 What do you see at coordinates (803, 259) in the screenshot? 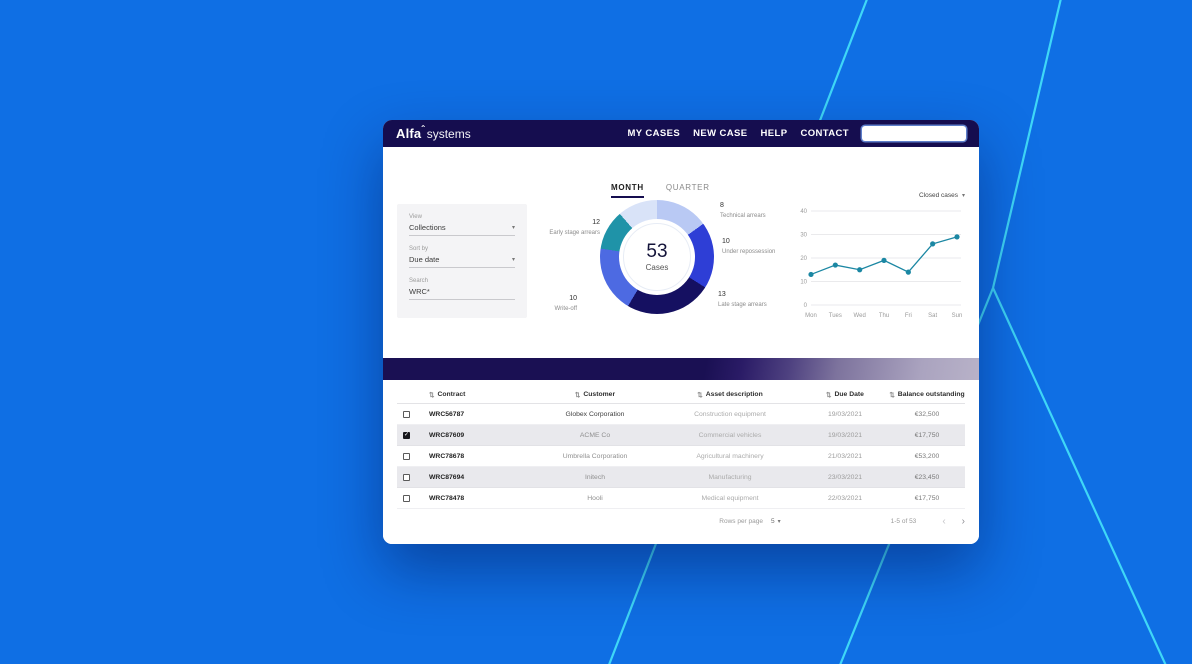
I see `svg-text: 20` at bounding box center [803, 259].